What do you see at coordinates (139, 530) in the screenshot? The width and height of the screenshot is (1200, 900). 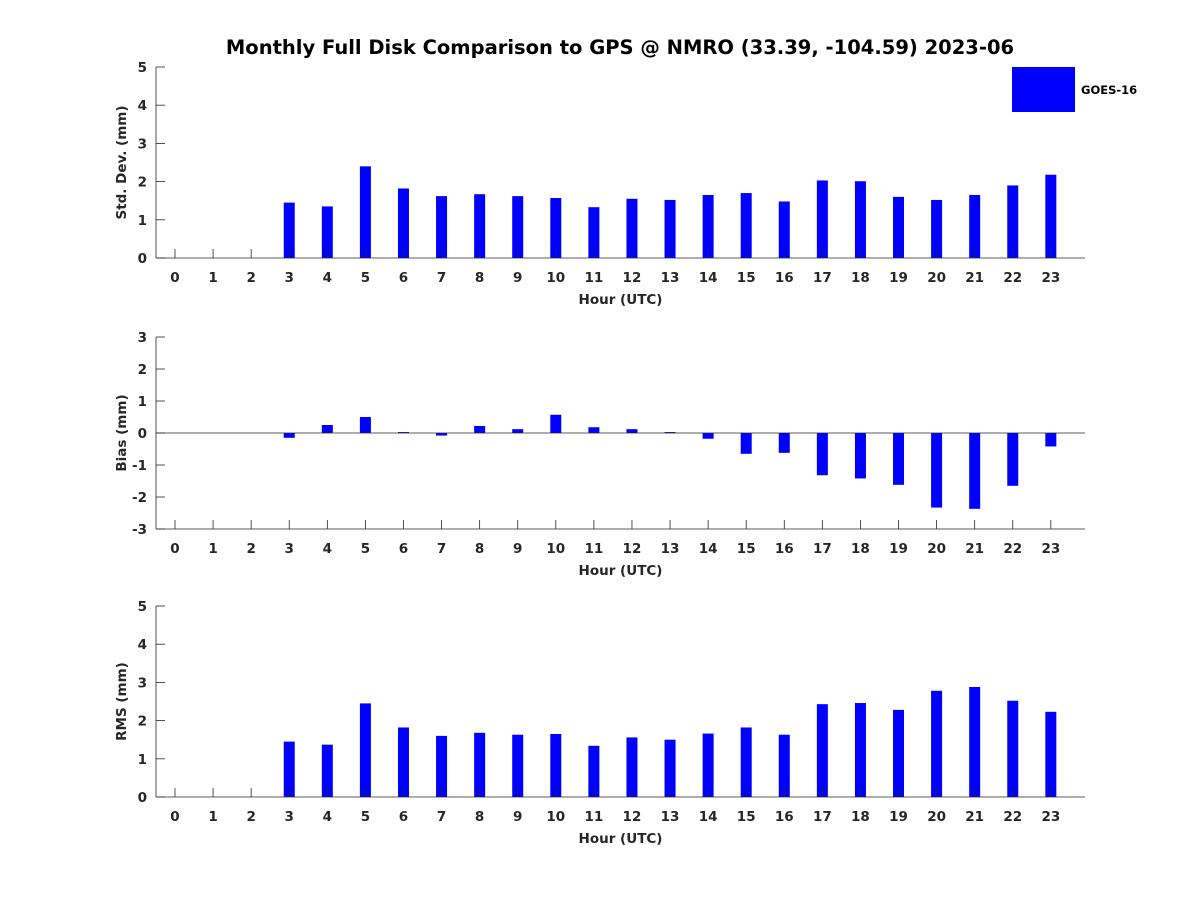 I see `y-tick-label: -3` at bounding box center [139, 530].